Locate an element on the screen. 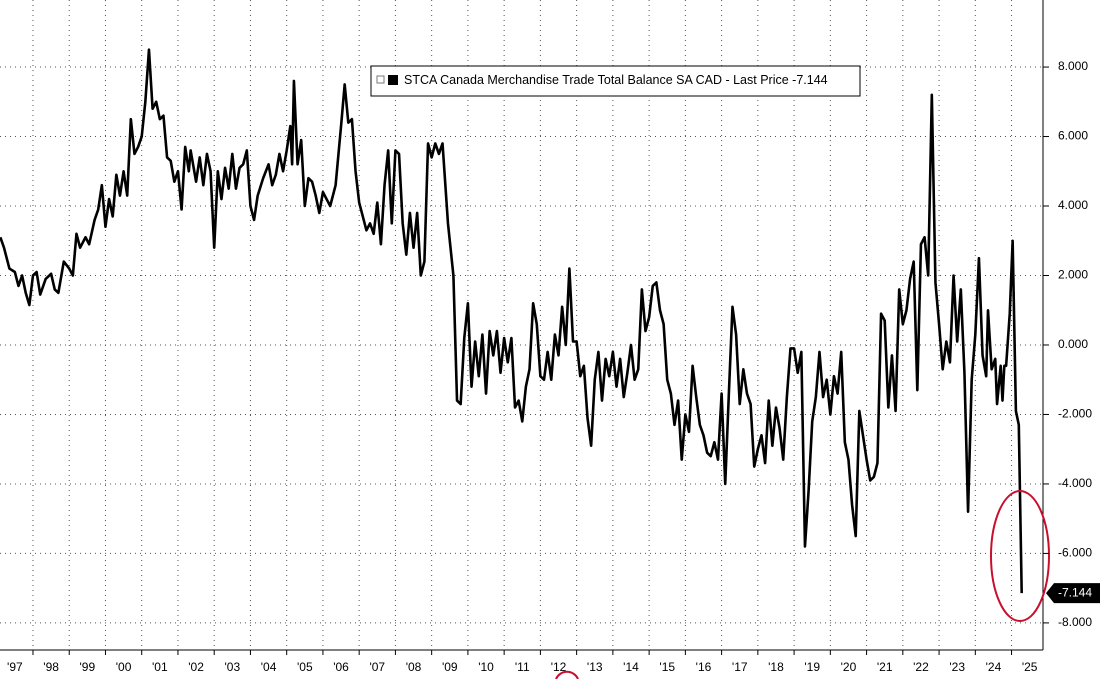 This screenshot has height=679, width=1106. x-tick-label: '00 is located at coordinates (124, 667).